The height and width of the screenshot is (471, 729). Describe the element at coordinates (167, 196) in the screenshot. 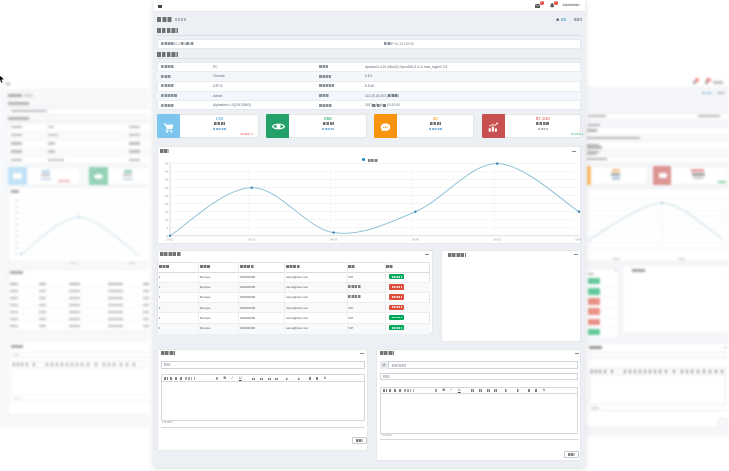

I see `svg-text: 25` at that location.